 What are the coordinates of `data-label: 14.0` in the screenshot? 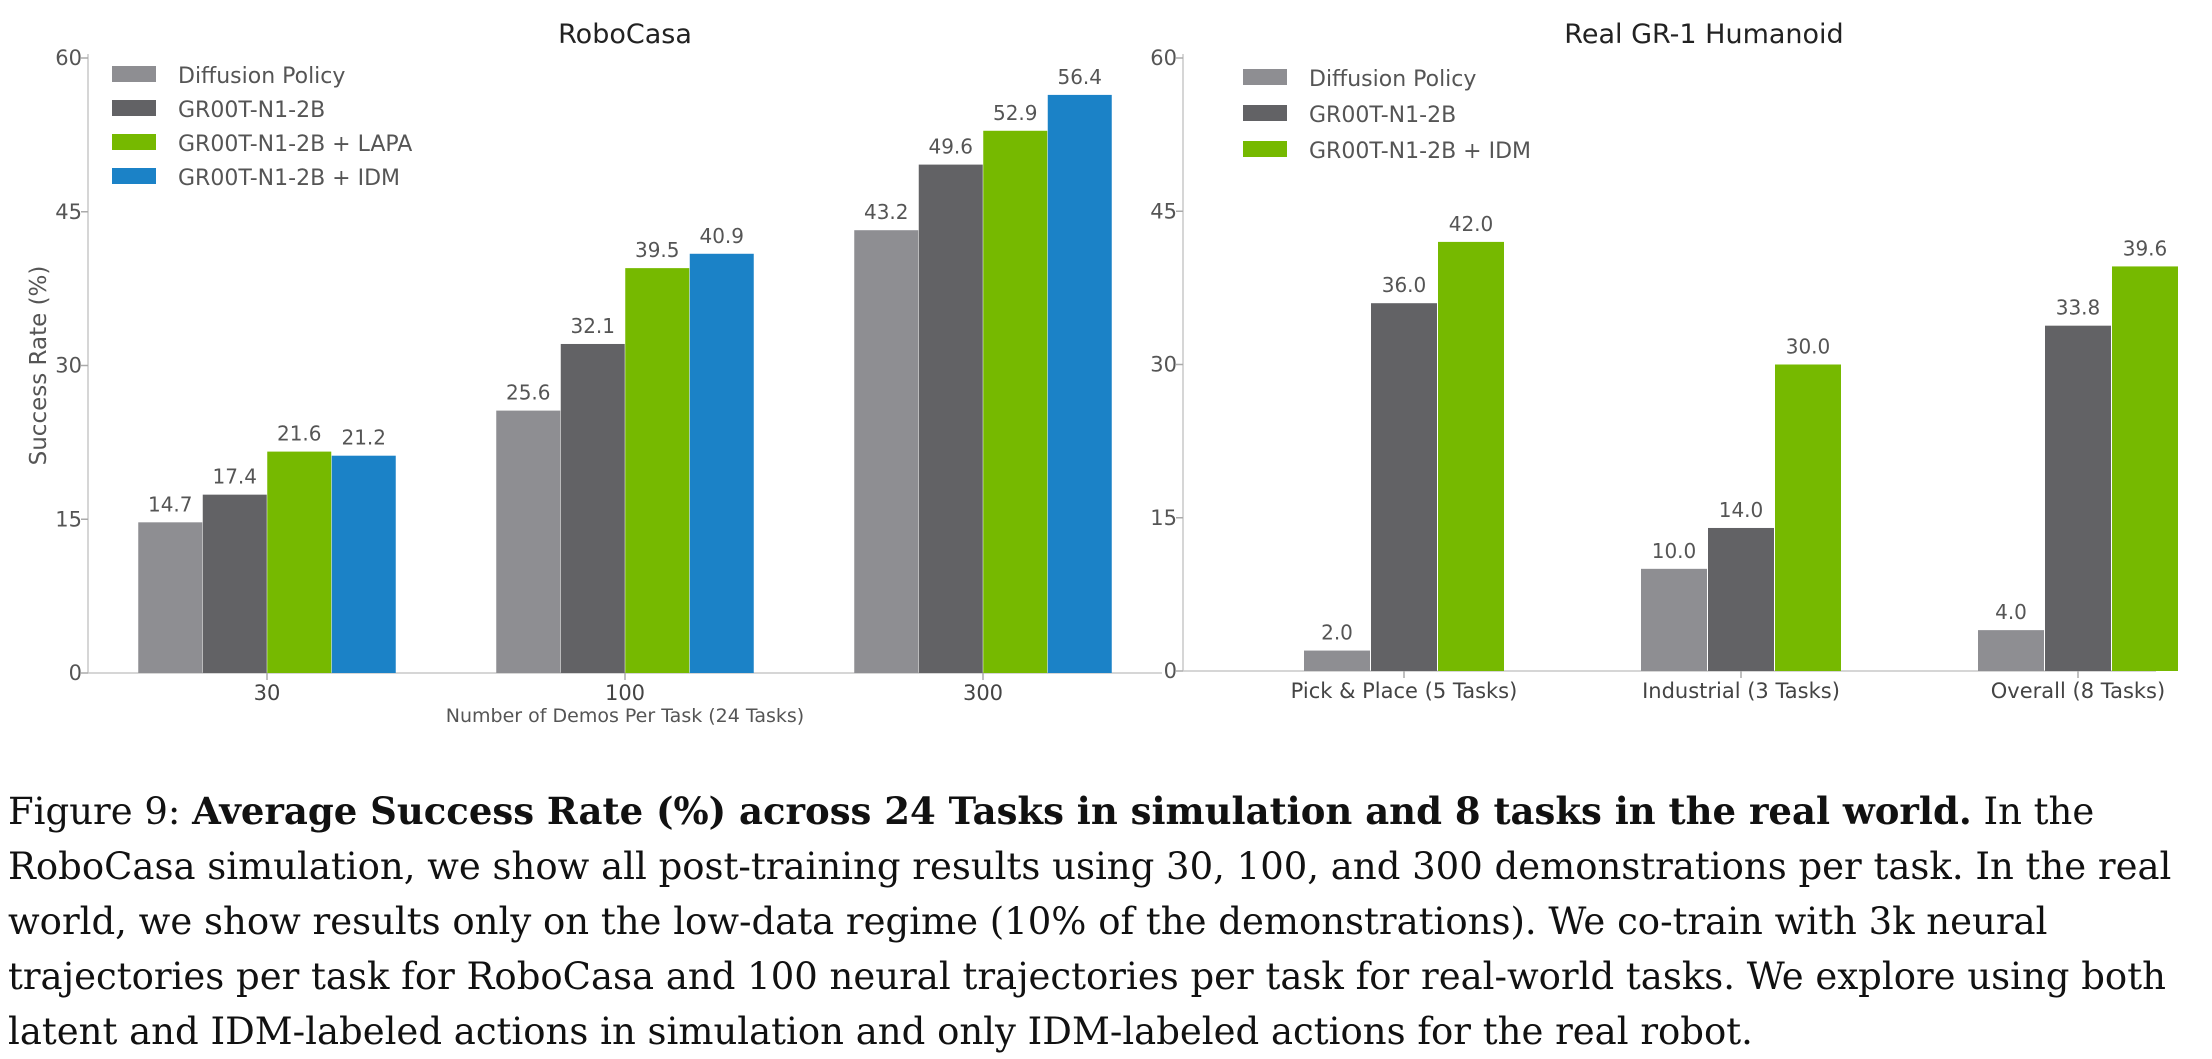 It's located at (1741, 510).